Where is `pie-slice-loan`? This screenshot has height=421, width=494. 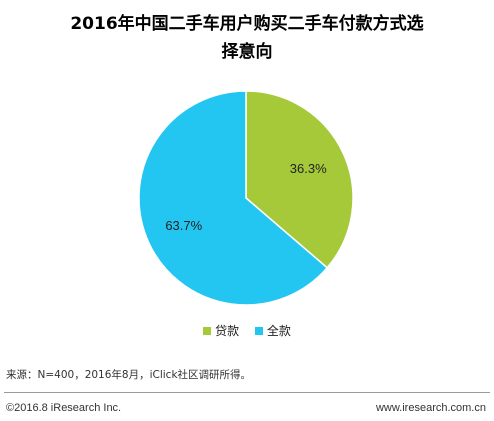 pie-slice-loan is located at coordinates (299, 179).